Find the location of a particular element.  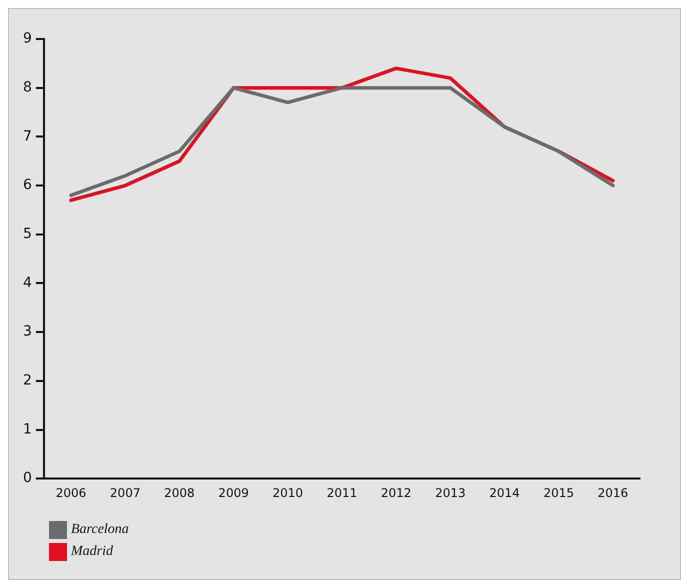

y-tick-label: 6 is located at coordinates (27, 185).